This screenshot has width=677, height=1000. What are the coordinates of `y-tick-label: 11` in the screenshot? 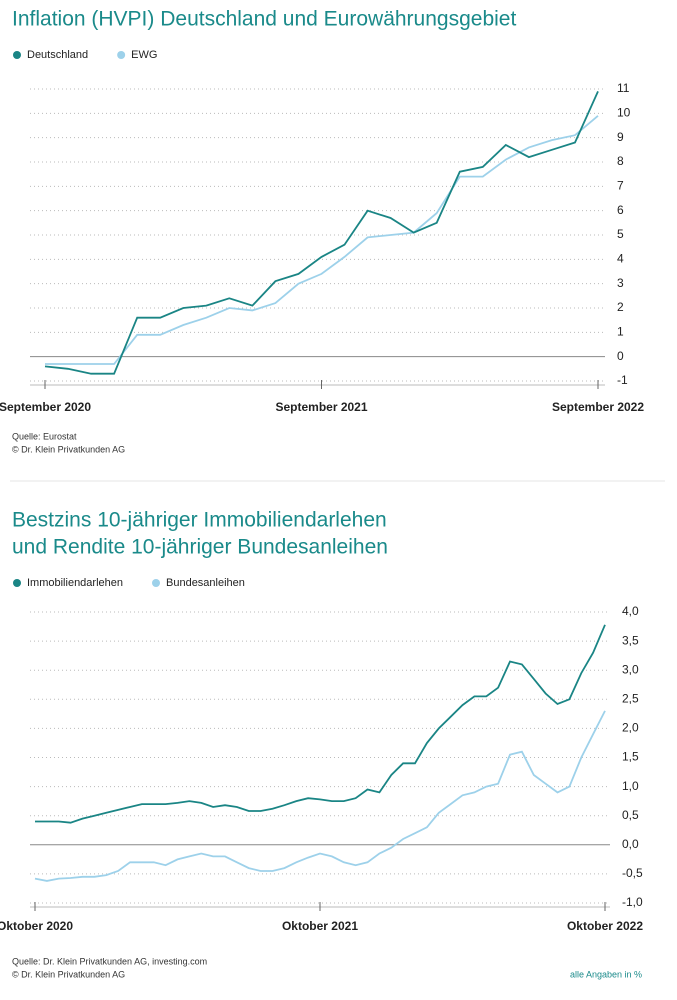 It's located at (623, 88).